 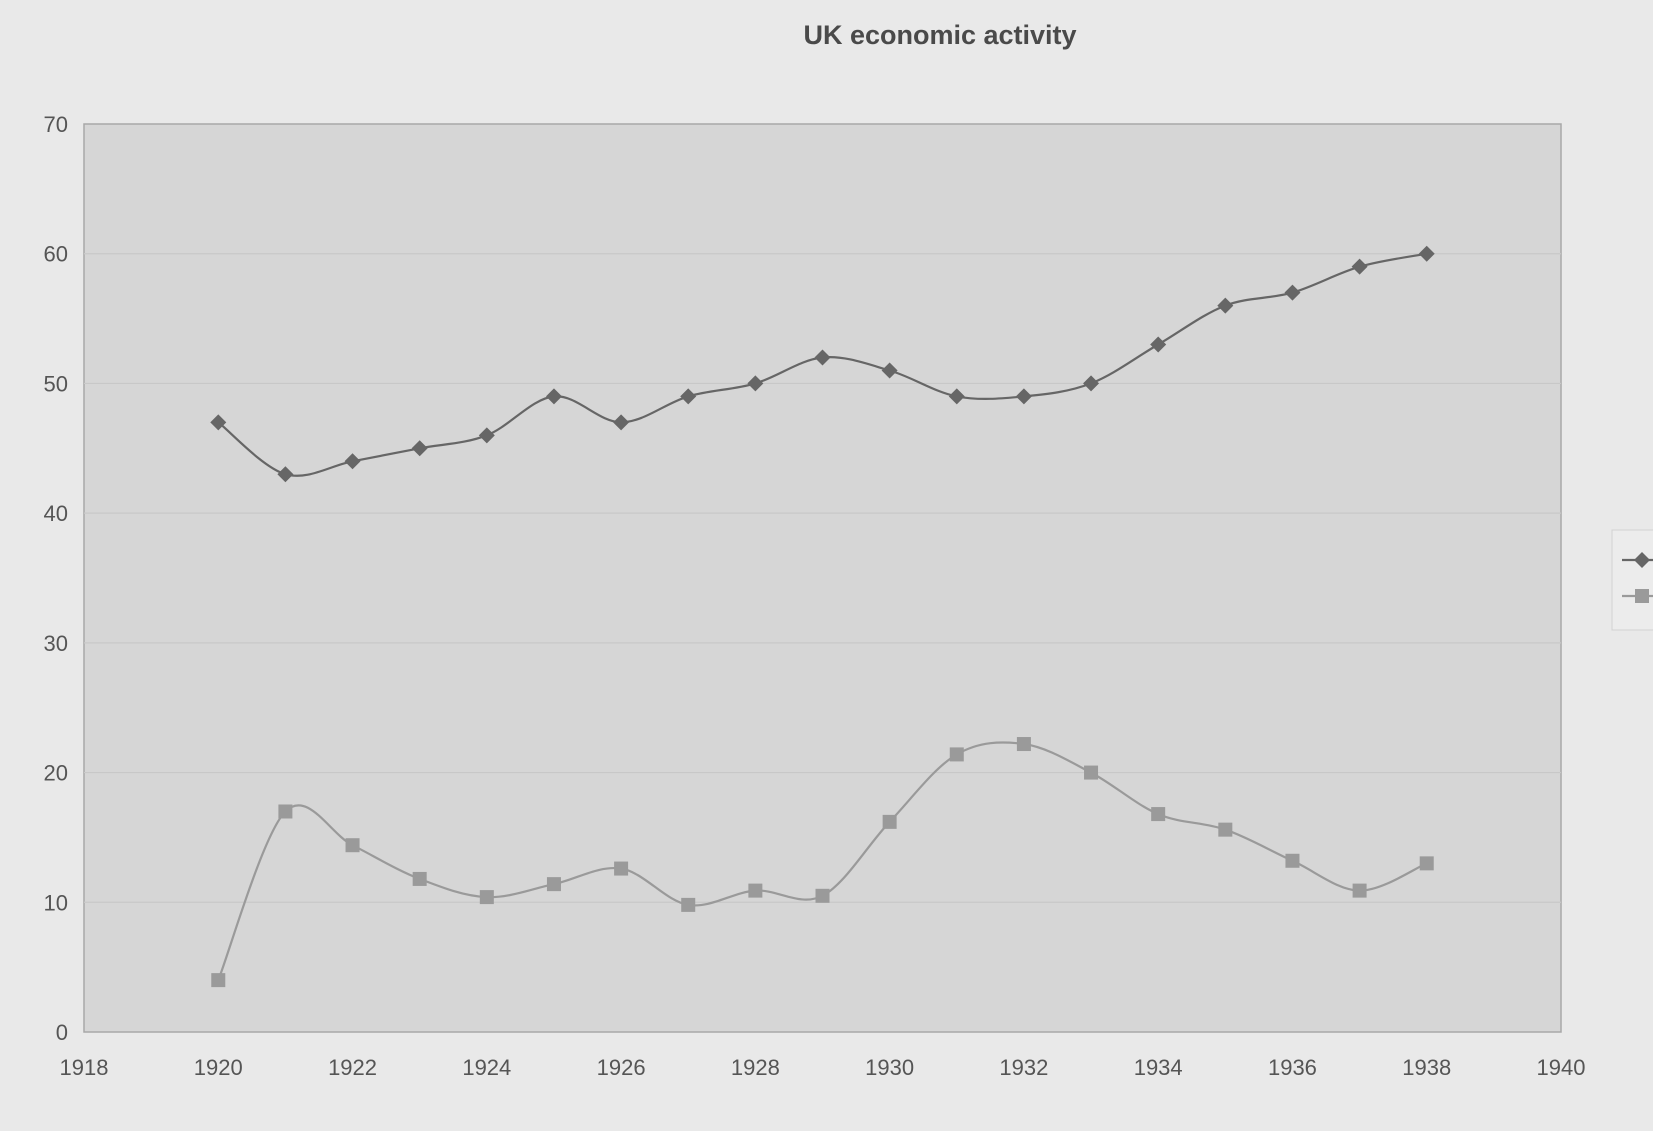 I want to click on y-tick-label: 70, so click(x=56, y=124).